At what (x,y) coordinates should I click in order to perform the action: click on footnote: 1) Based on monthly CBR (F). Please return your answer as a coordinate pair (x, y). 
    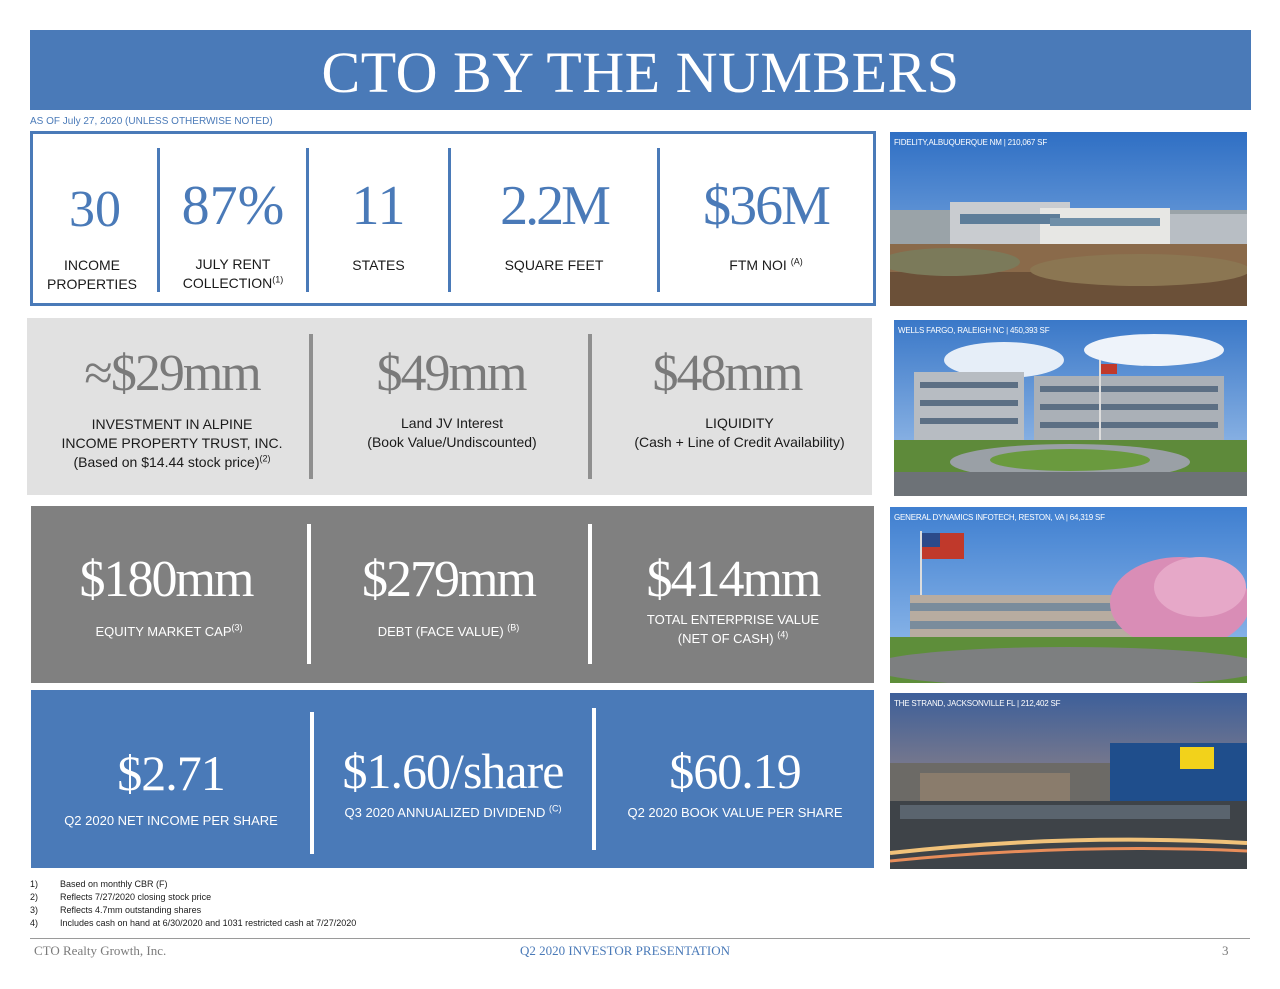
    Looking at the image, I should click on (99, 884).